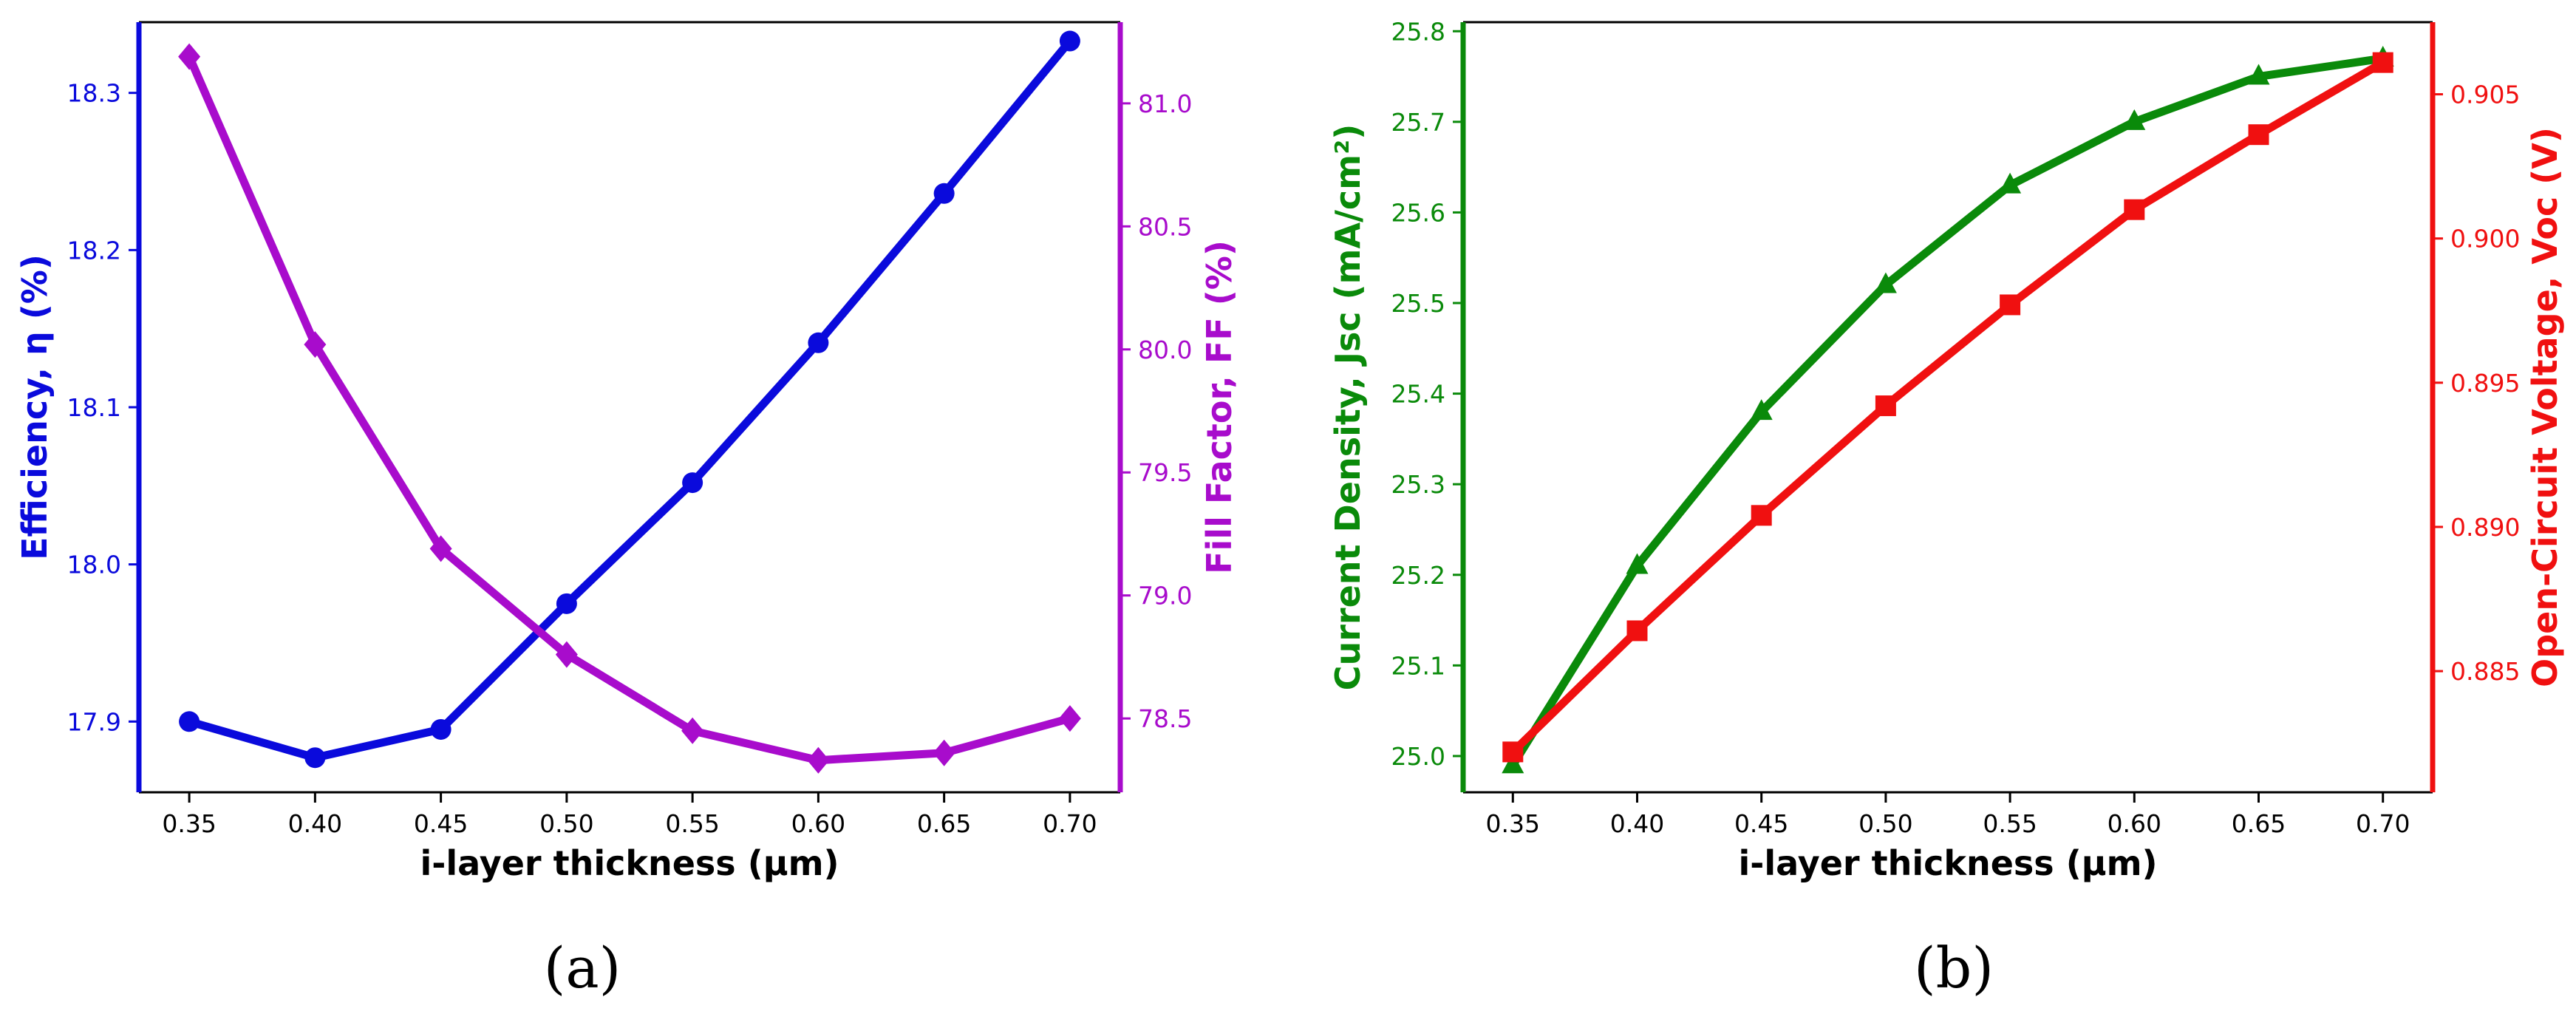 Image resolution: width=2576 pixels, height=1031 pixels. I want to click on left-y-tick-label: 25.2, so click(1418, 575).